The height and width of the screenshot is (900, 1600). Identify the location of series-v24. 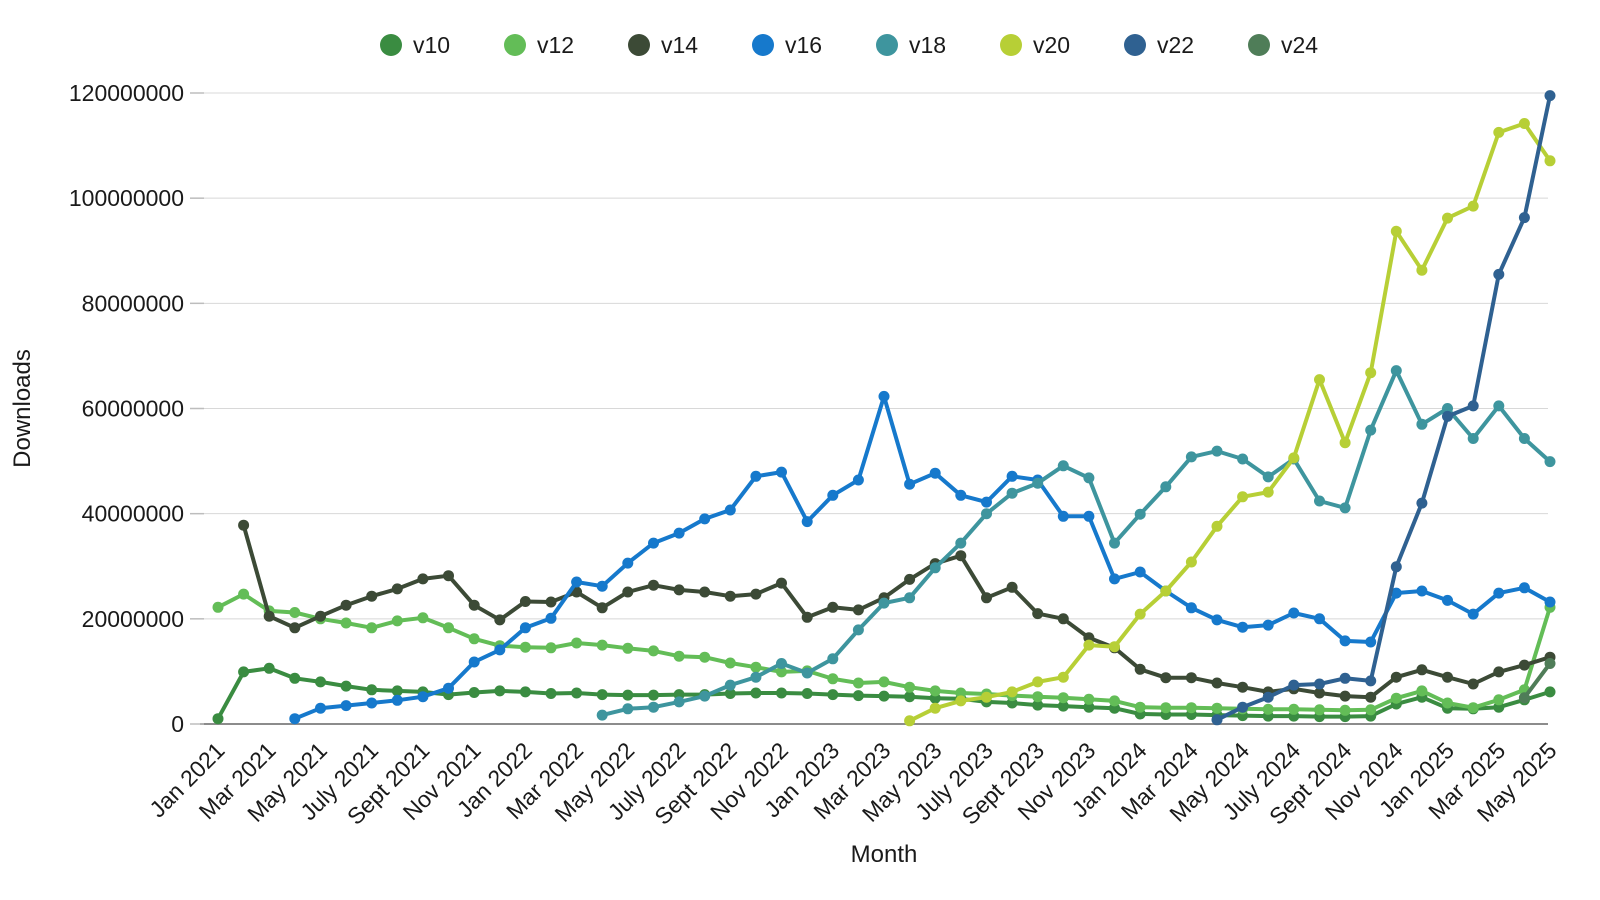
(1537, 681).